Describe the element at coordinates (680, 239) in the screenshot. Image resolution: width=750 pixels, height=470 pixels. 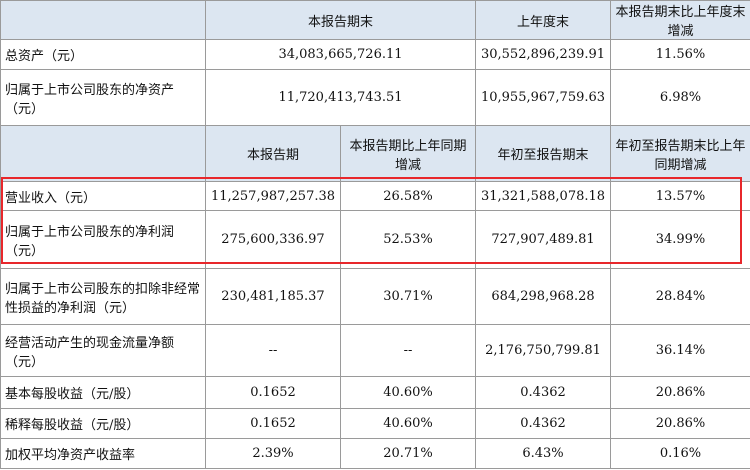
I see `cell-value: 34.99%` at that location.